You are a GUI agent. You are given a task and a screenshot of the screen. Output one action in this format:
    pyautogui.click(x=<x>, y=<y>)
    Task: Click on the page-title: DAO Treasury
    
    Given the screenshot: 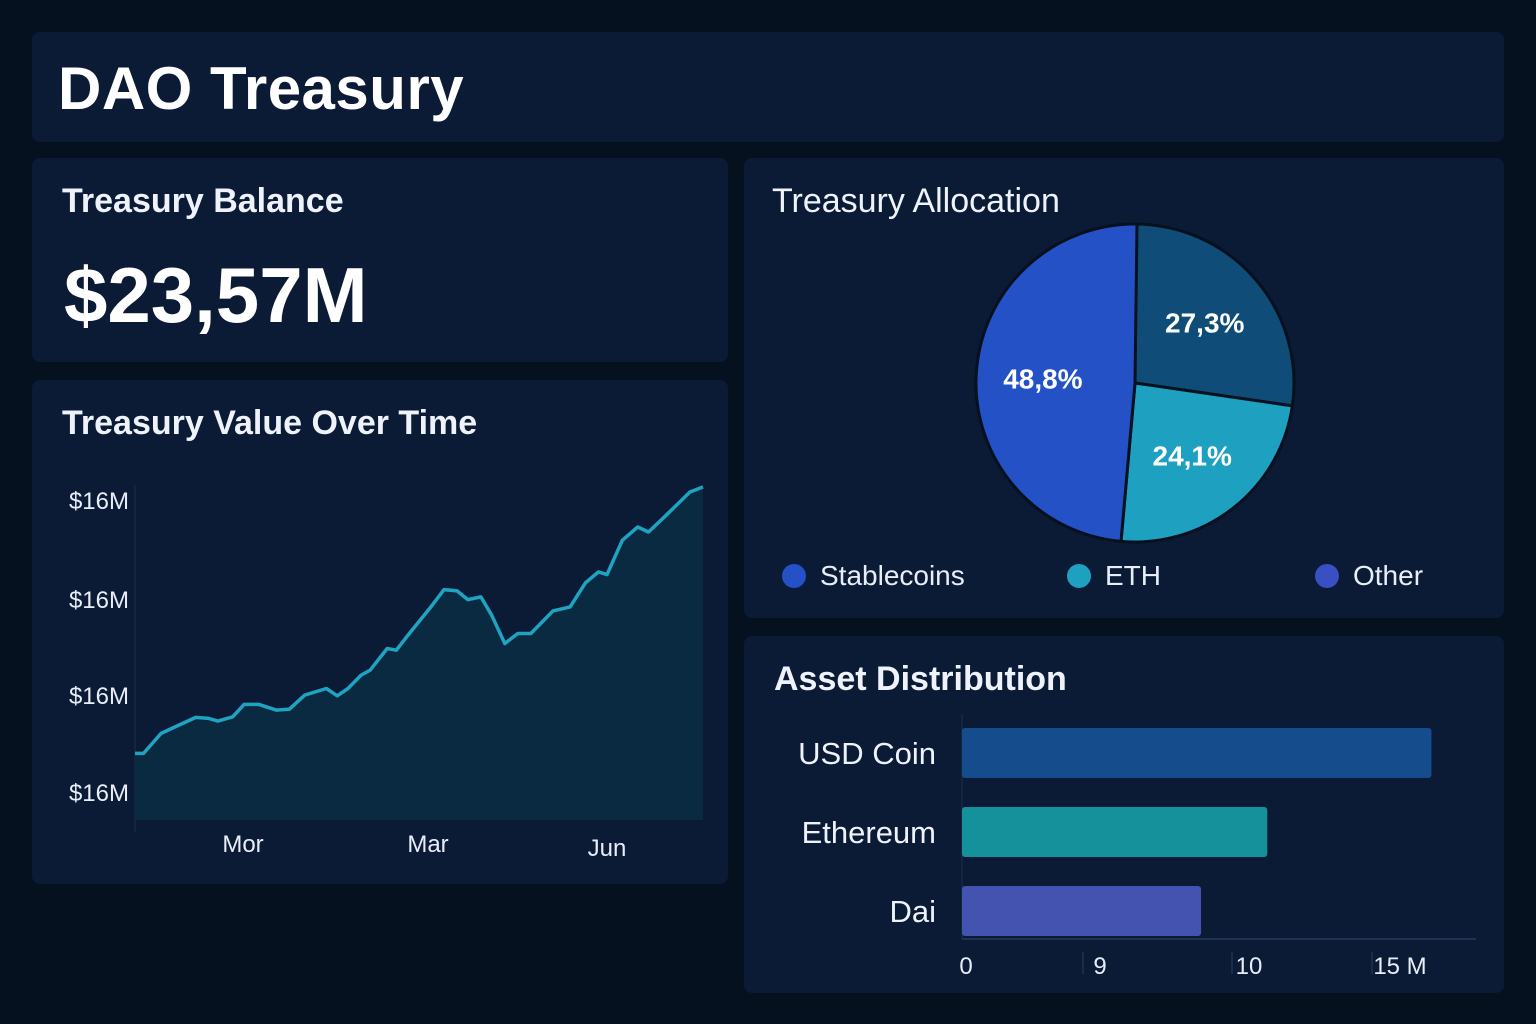 What is the action you would take?
    pyautogui.click(x=261, y=88)
    